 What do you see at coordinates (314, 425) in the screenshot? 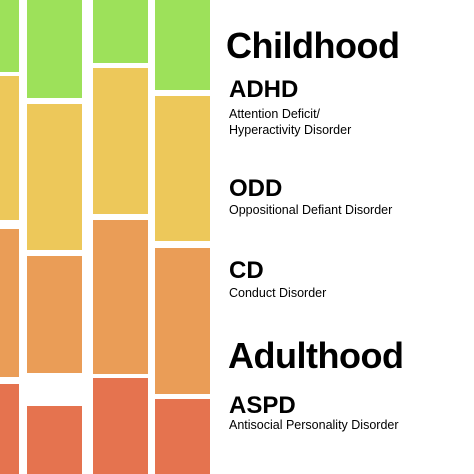
I see `desc-aspd: Antisocial Personality Disorder` at bounding box center [314, 425].